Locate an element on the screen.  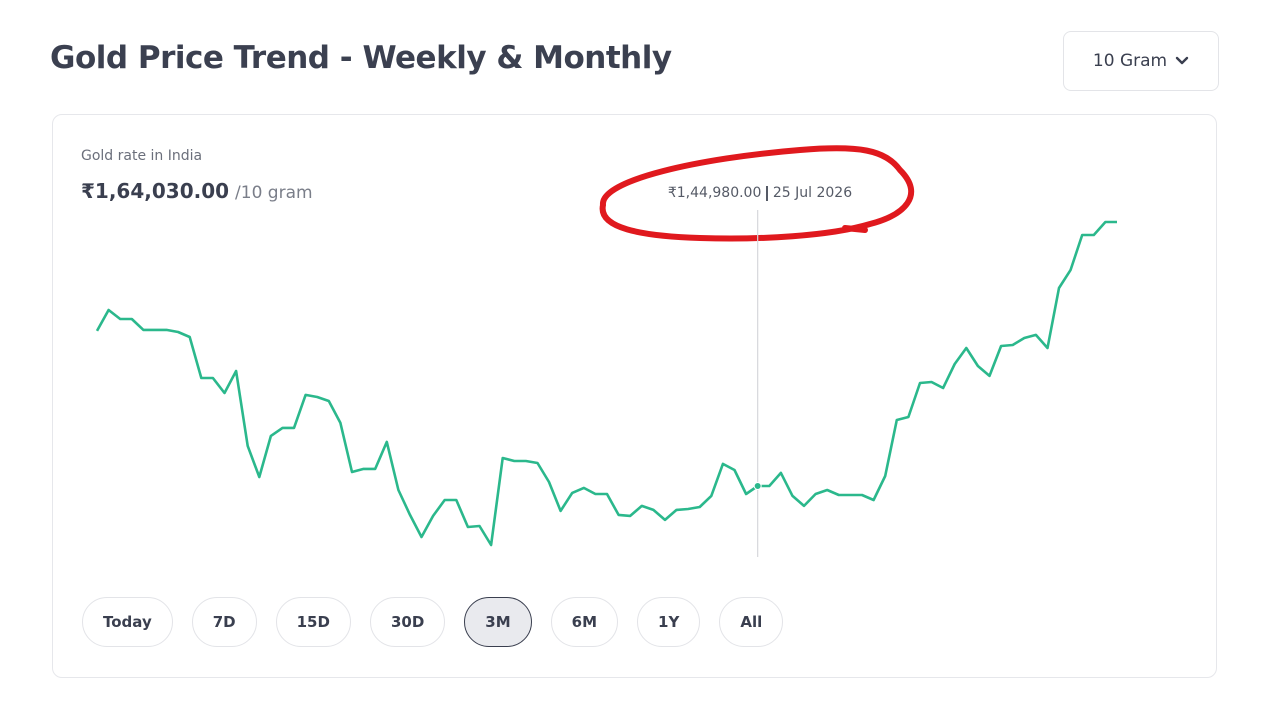
hover-date: 25 Jul 2026 is located at coordinates (812, 193).